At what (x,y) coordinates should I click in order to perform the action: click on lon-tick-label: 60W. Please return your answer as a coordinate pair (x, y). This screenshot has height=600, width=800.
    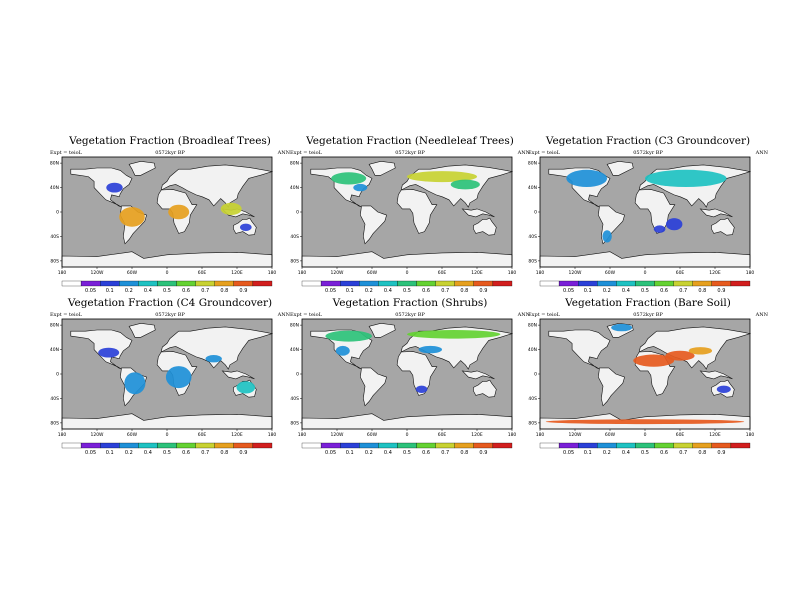
    Looking at the image, I should click on (132, 273).